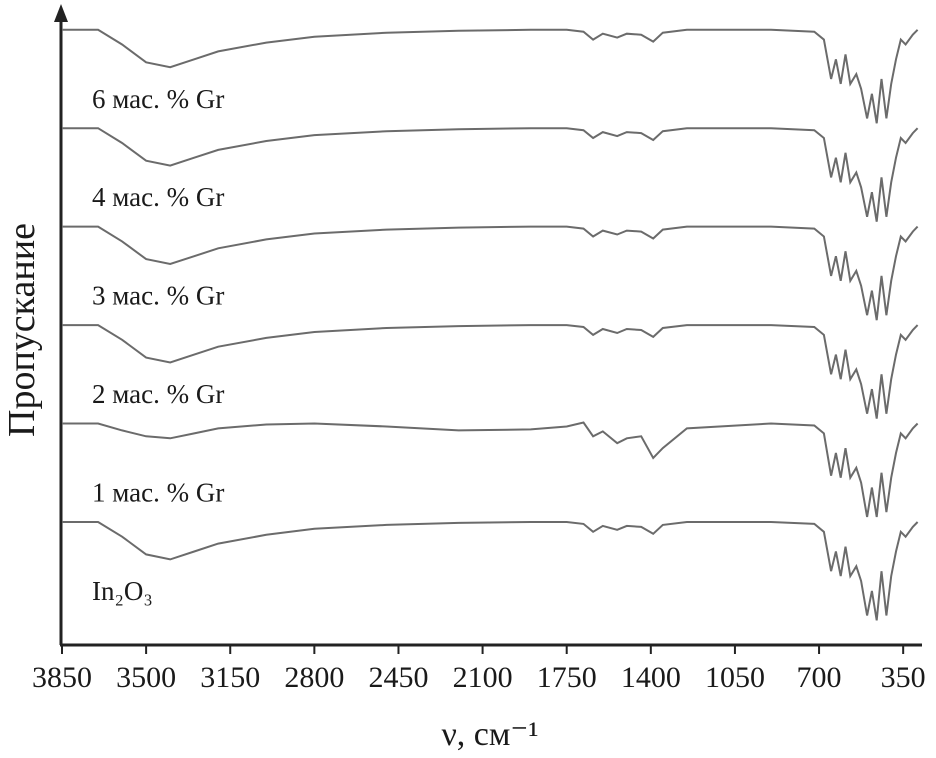 This screenshot has width=936, height=758. What do you see at coordinates (158, 493) in the screenshot?
I see `series-label: 1 мас. % Gr` at bounding box center [158, 493].